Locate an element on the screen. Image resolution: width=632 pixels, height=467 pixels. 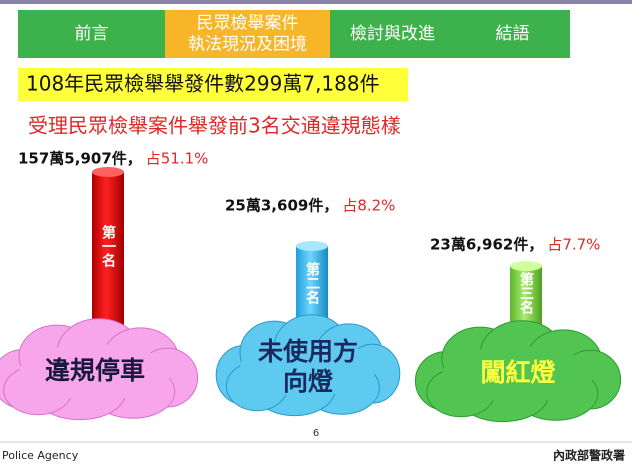
cloud-label: 違規停車 is located at coordinates (95, 370).